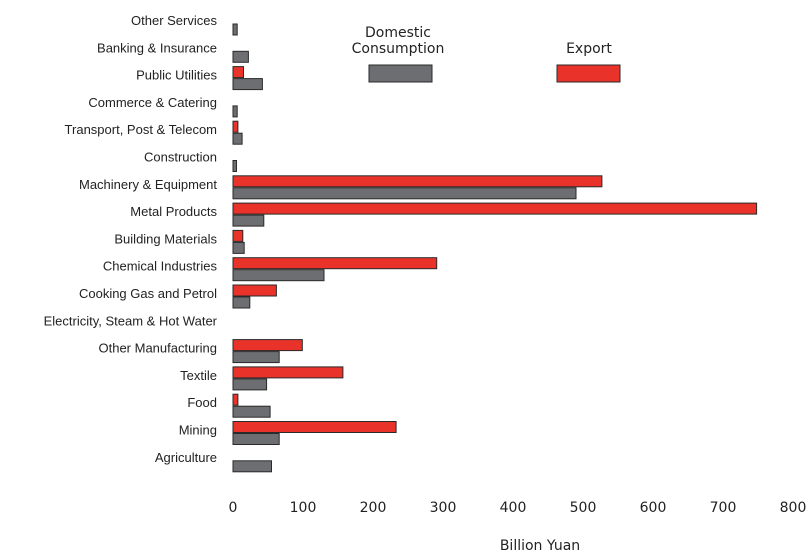  I want to click on legend-label-domestic-line2: Consumption, so click(398, 49).